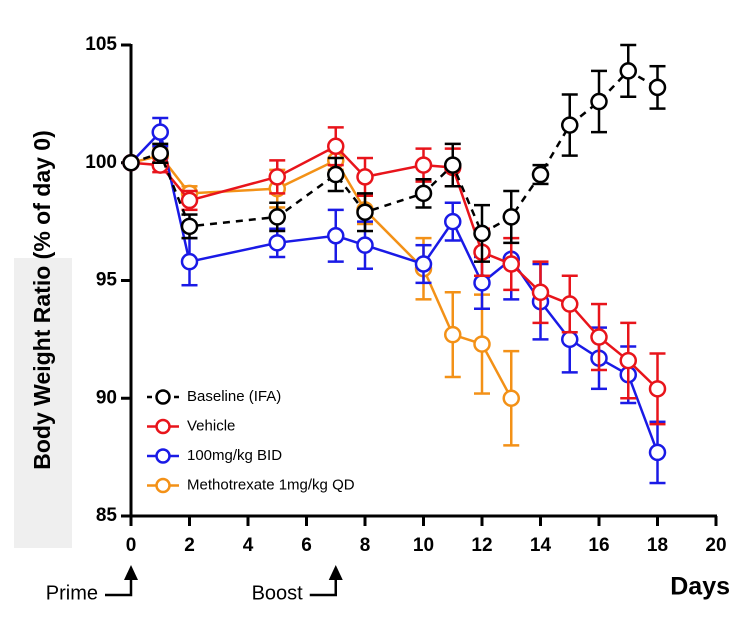  I want to click on x-tick-label: 2, so click(189, 545).